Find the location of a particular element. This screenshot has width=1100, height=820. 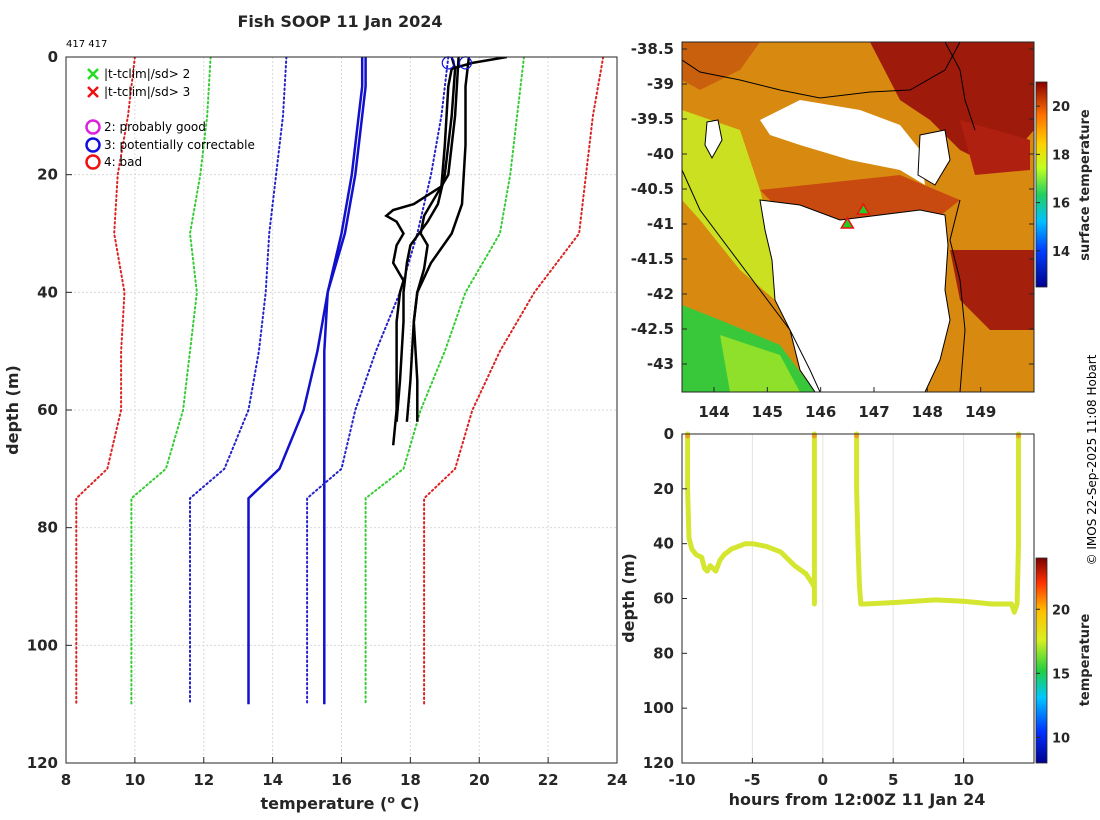

legend-label: |t-tclim|/sd> 3 is located at coordinates (147, 92).